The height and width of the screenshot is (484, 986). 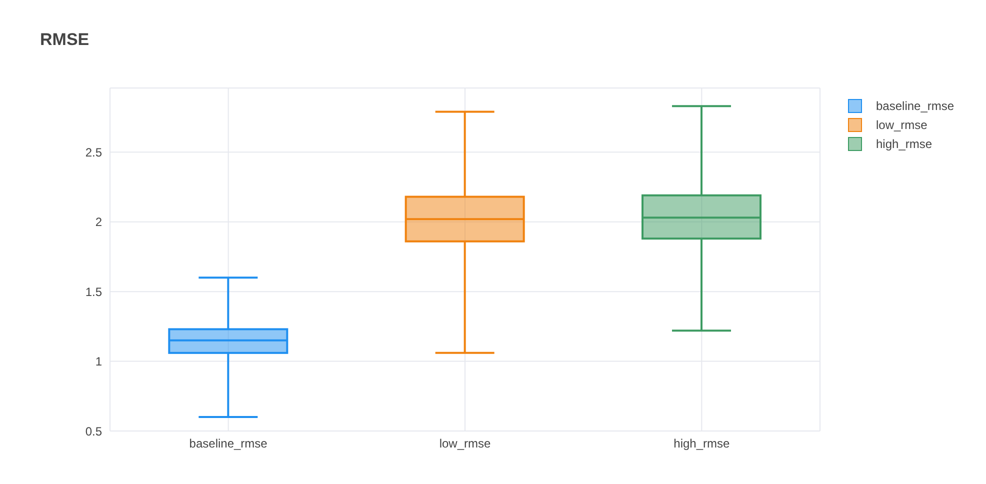 I want to click on x-tick-label: baseline_rmse, so click(x=228, y=443).